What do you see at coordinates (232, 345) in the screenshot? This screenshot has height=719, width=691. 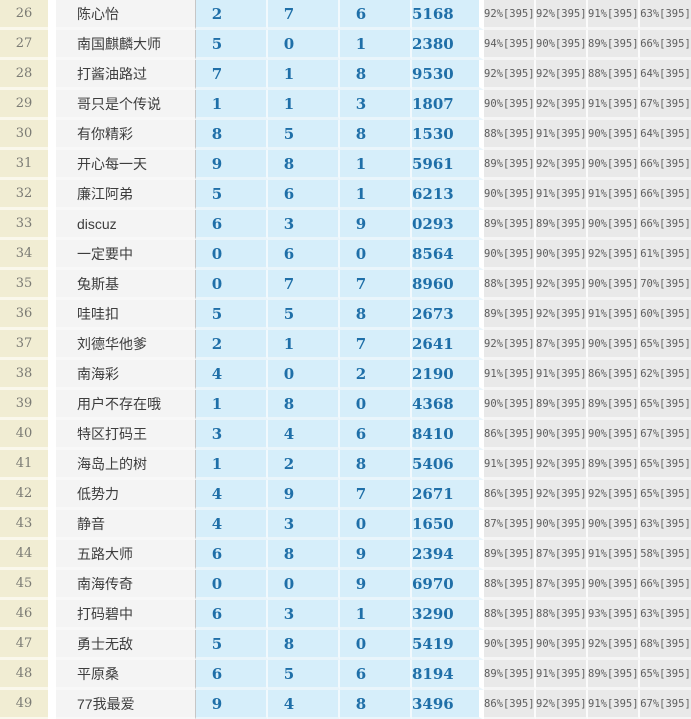 I see `digit-cell: 2` at bounding box center [232, 345].